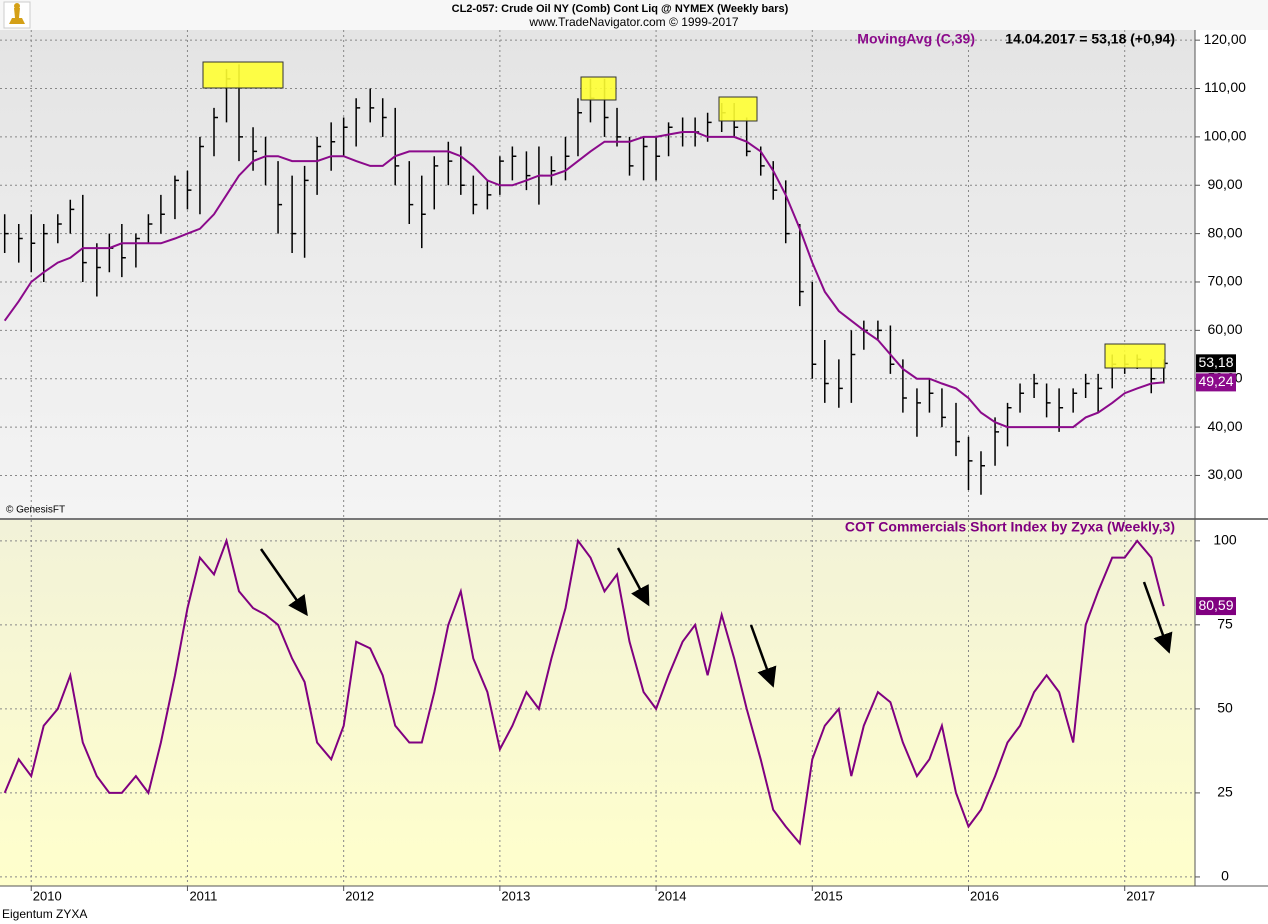 The width and height of the screenshot is (1268, 924). I want to click on annotation: 14.04.2017 = 53,18 (+0,94), so click(1090, 39).